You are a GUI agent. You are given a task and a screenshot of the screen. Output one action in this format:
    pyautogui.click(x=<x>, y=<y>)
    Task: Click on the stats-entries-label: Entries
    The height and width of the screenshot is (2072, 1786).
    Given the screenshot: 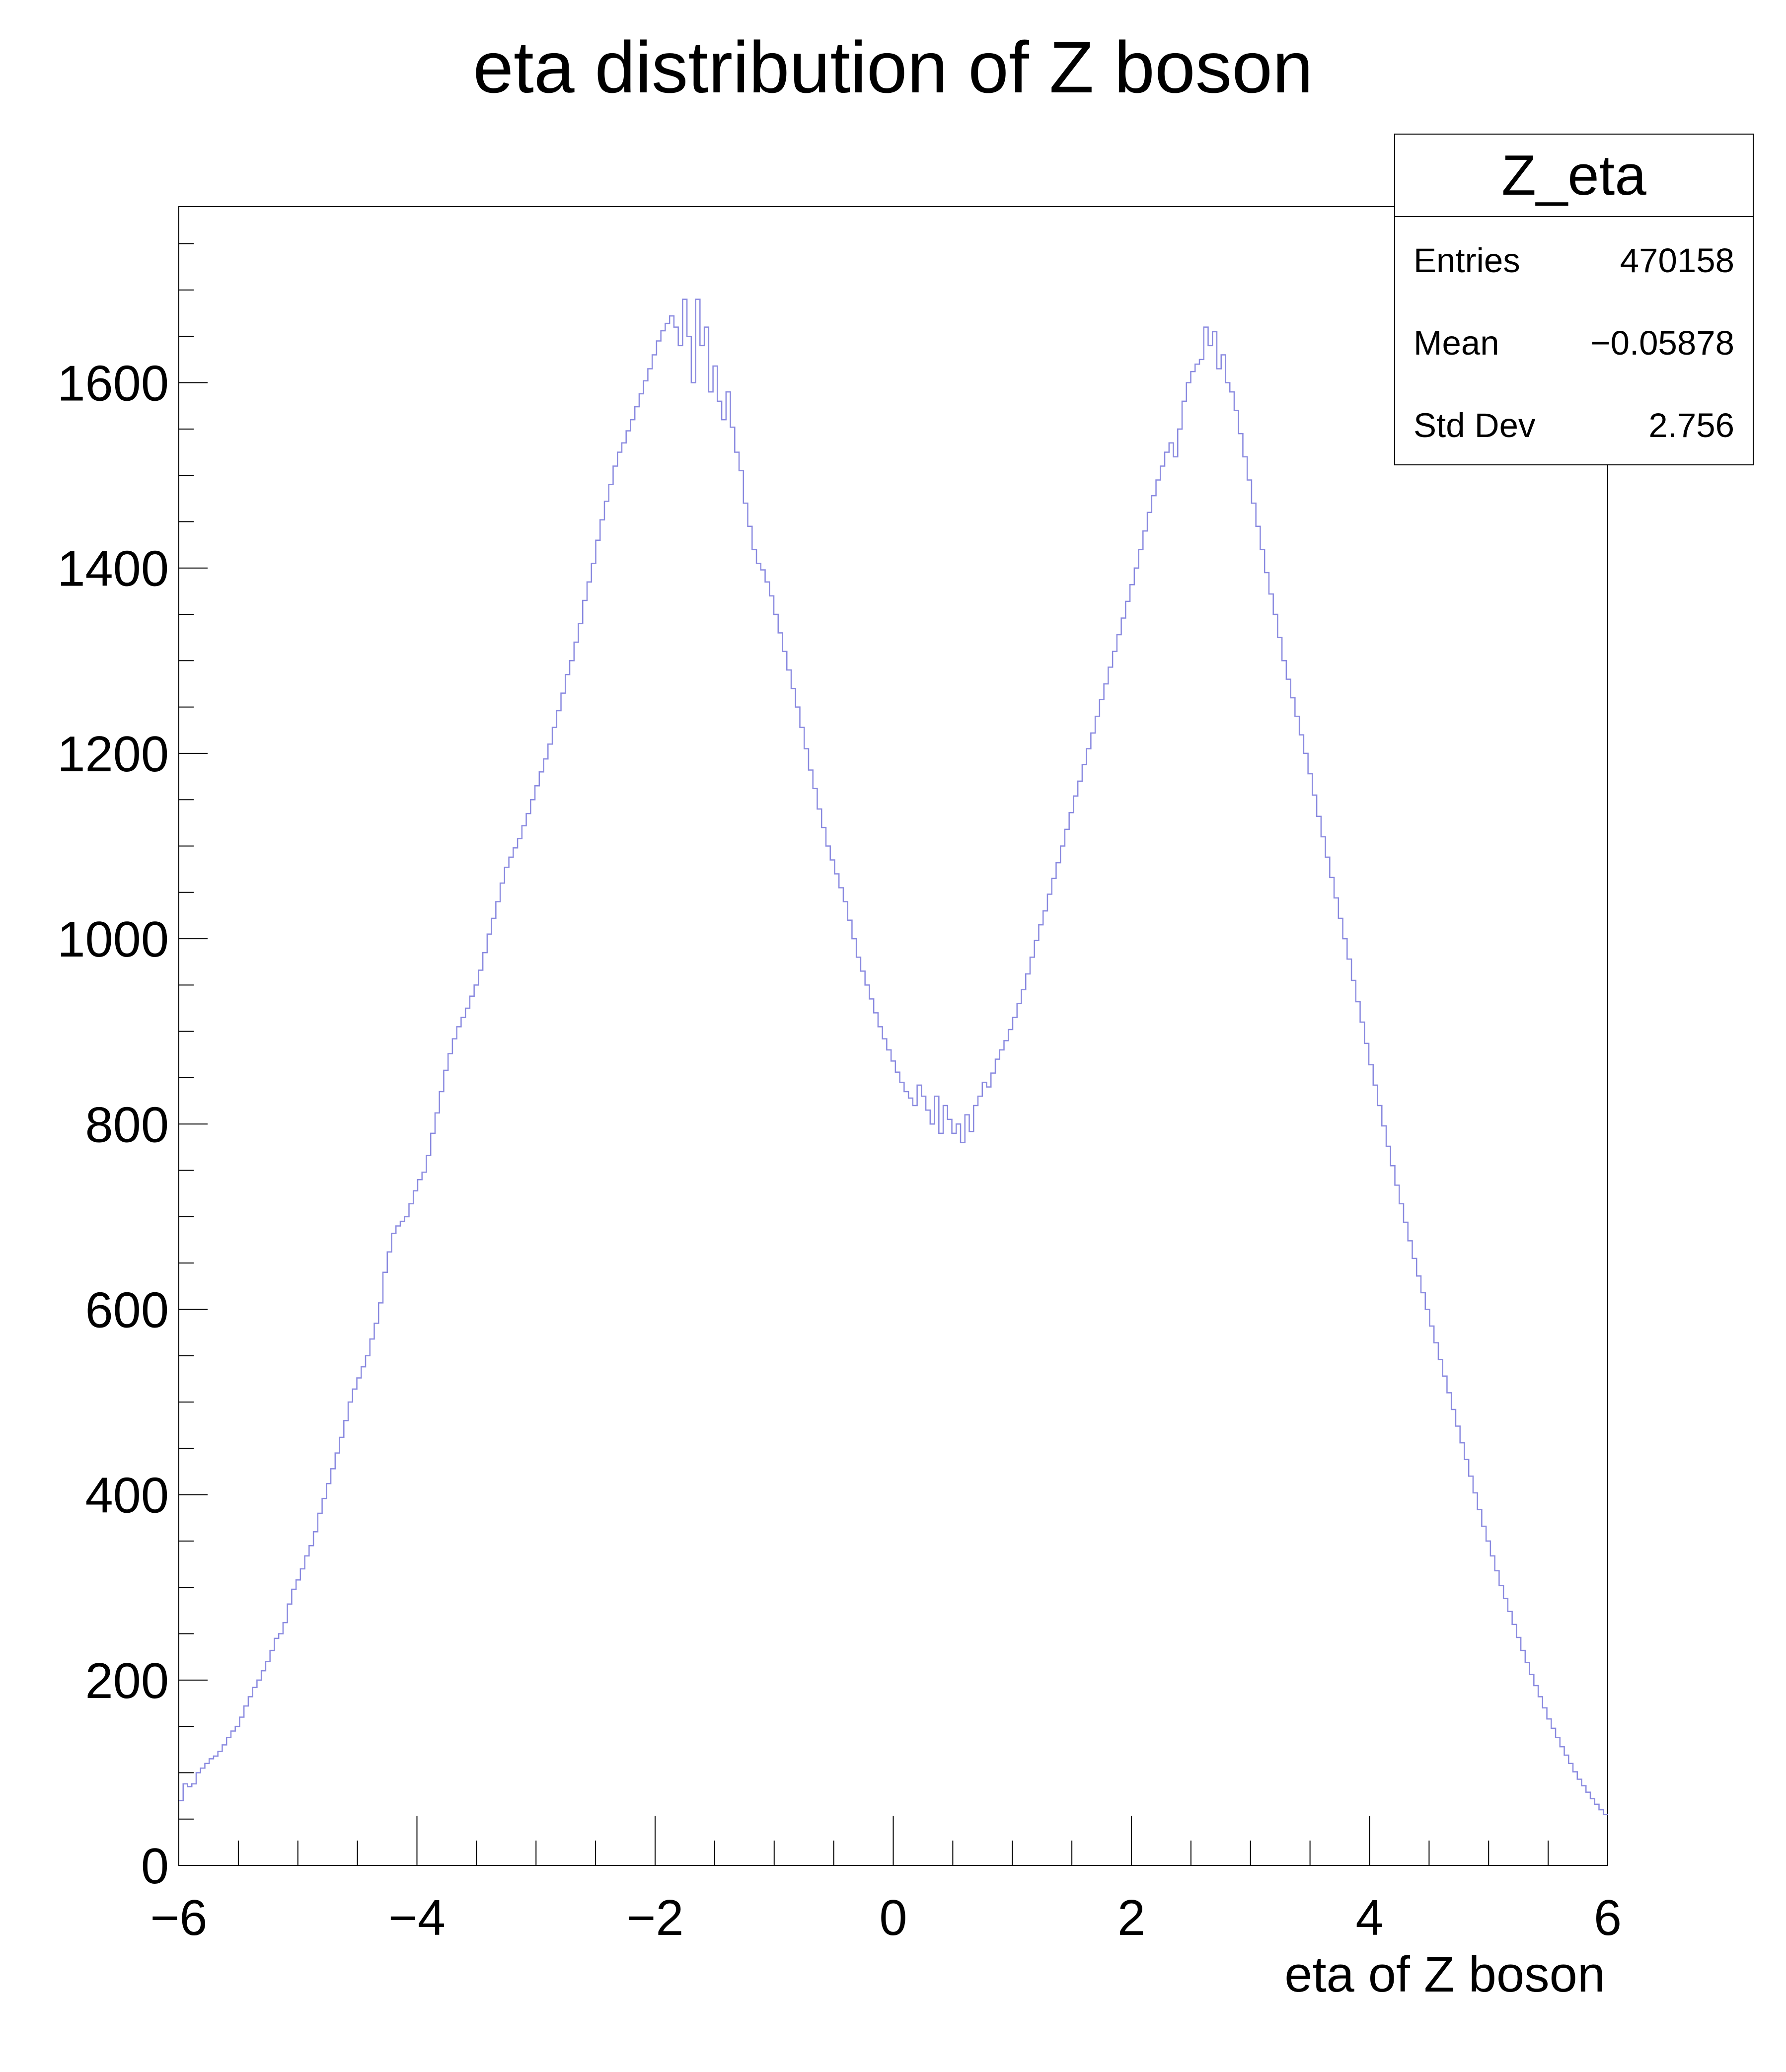 What is the action you would take?
    pyautogui.click(x=1467, y=260)
    